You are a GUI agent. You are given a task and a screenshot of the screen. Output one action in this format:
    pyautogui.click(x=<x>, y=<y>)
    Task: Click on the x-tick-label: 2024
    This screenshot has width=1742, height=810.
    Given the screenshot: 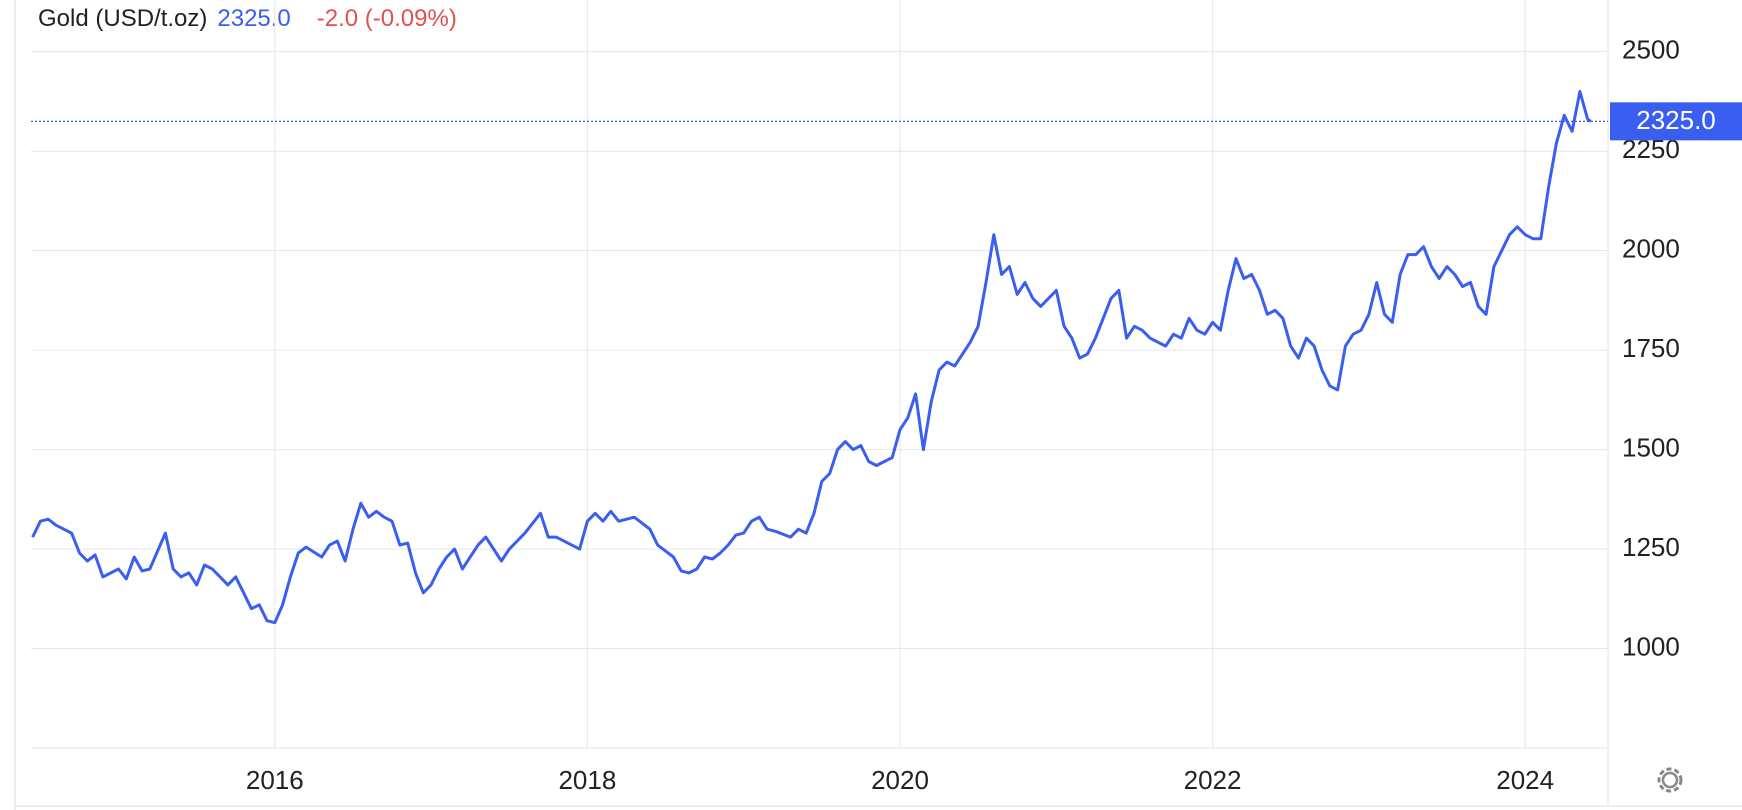 What is the action you would take?
    pyautogui.click(x=1525, y=780)
    